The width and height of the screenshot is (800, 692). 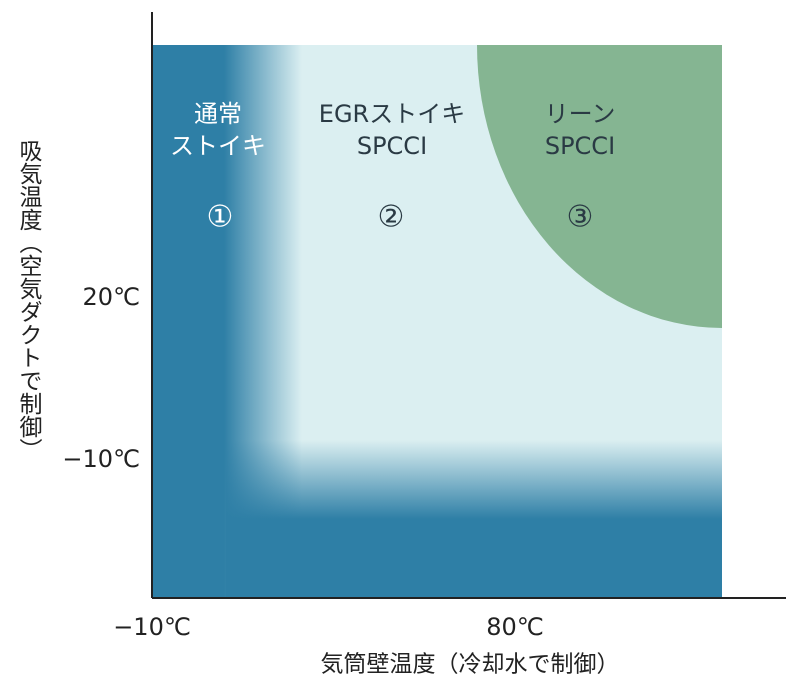 I want to click on lean-region, so click(x=599, y=186).